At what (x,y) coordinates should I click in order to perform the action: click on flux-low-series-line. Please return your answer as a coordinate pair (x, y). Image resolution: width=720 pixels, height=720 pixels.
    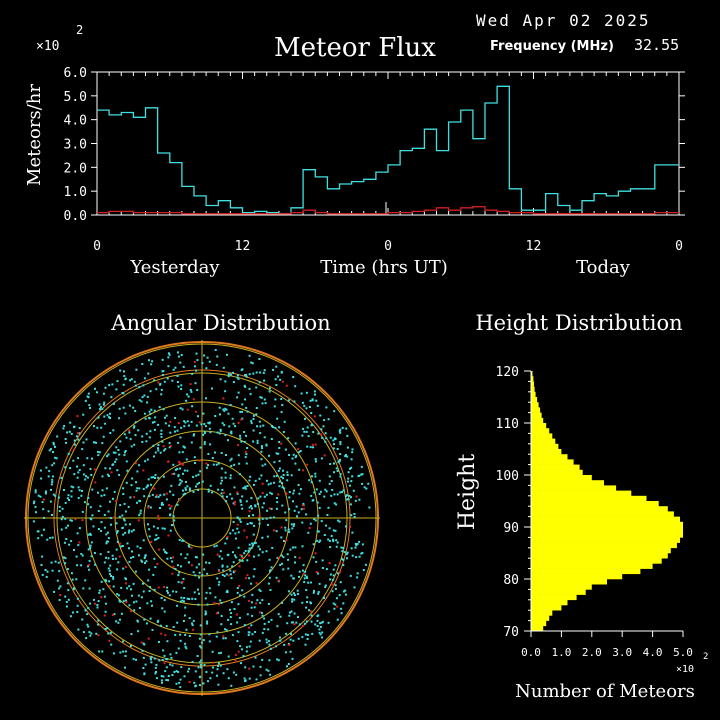
    Looking at the image, I should click on (388, 210).